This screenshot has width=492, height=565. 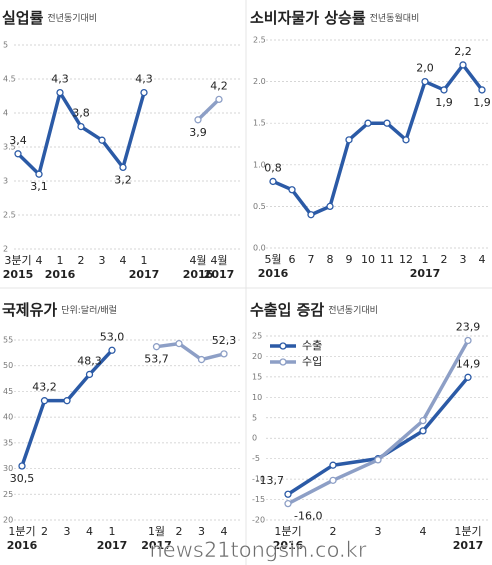 What do you see at coordinates (8, 468) in the screenshot?
I see `y-tick-label: 30` at bounding box center [8, 468].